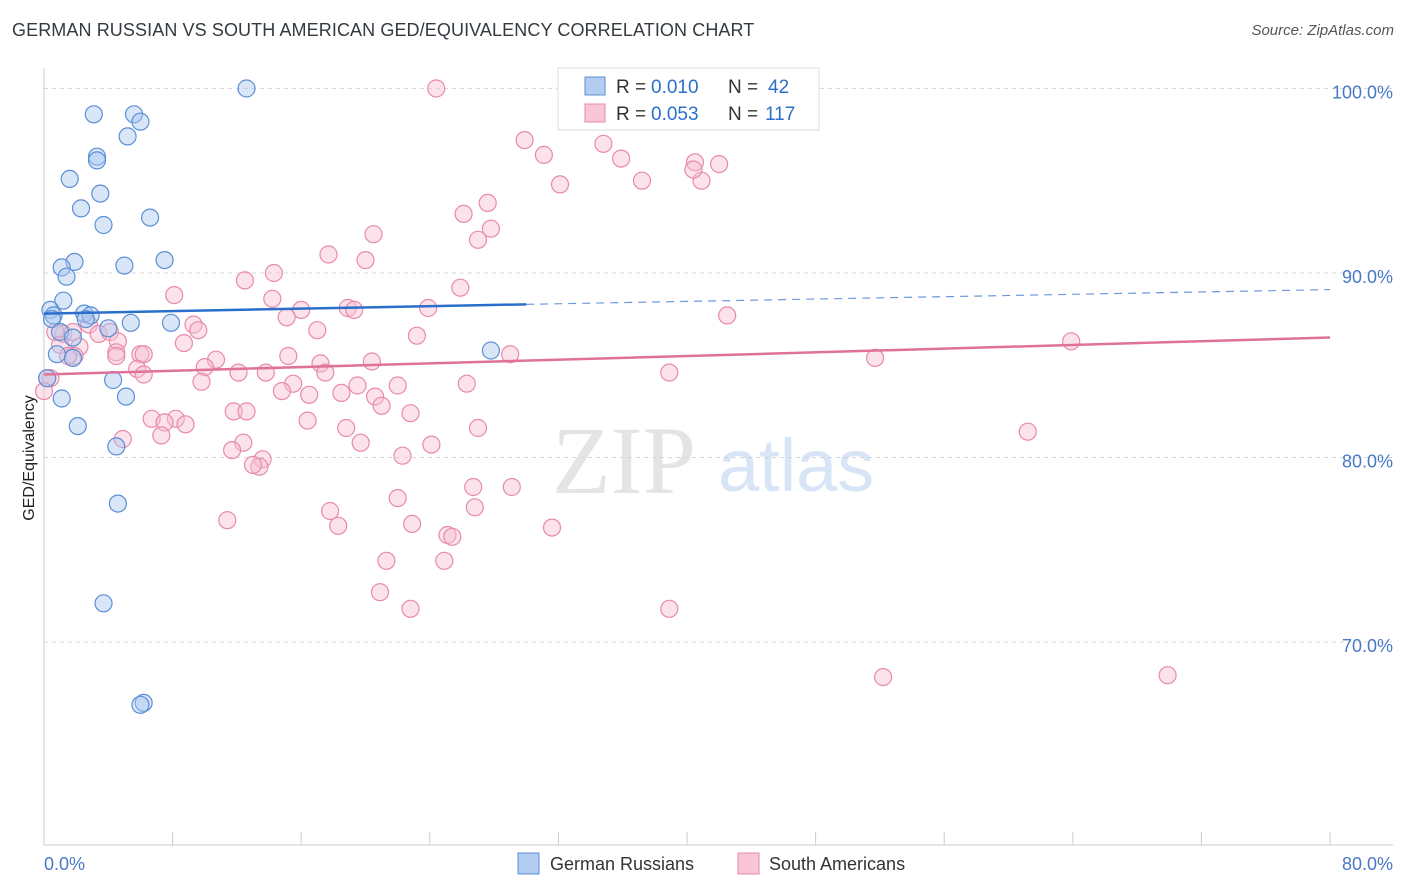 Image resolution: width=1406 pixels, height=892 pixels. I want to click on bottom-legend-pink-swatch, so click(748, 863).